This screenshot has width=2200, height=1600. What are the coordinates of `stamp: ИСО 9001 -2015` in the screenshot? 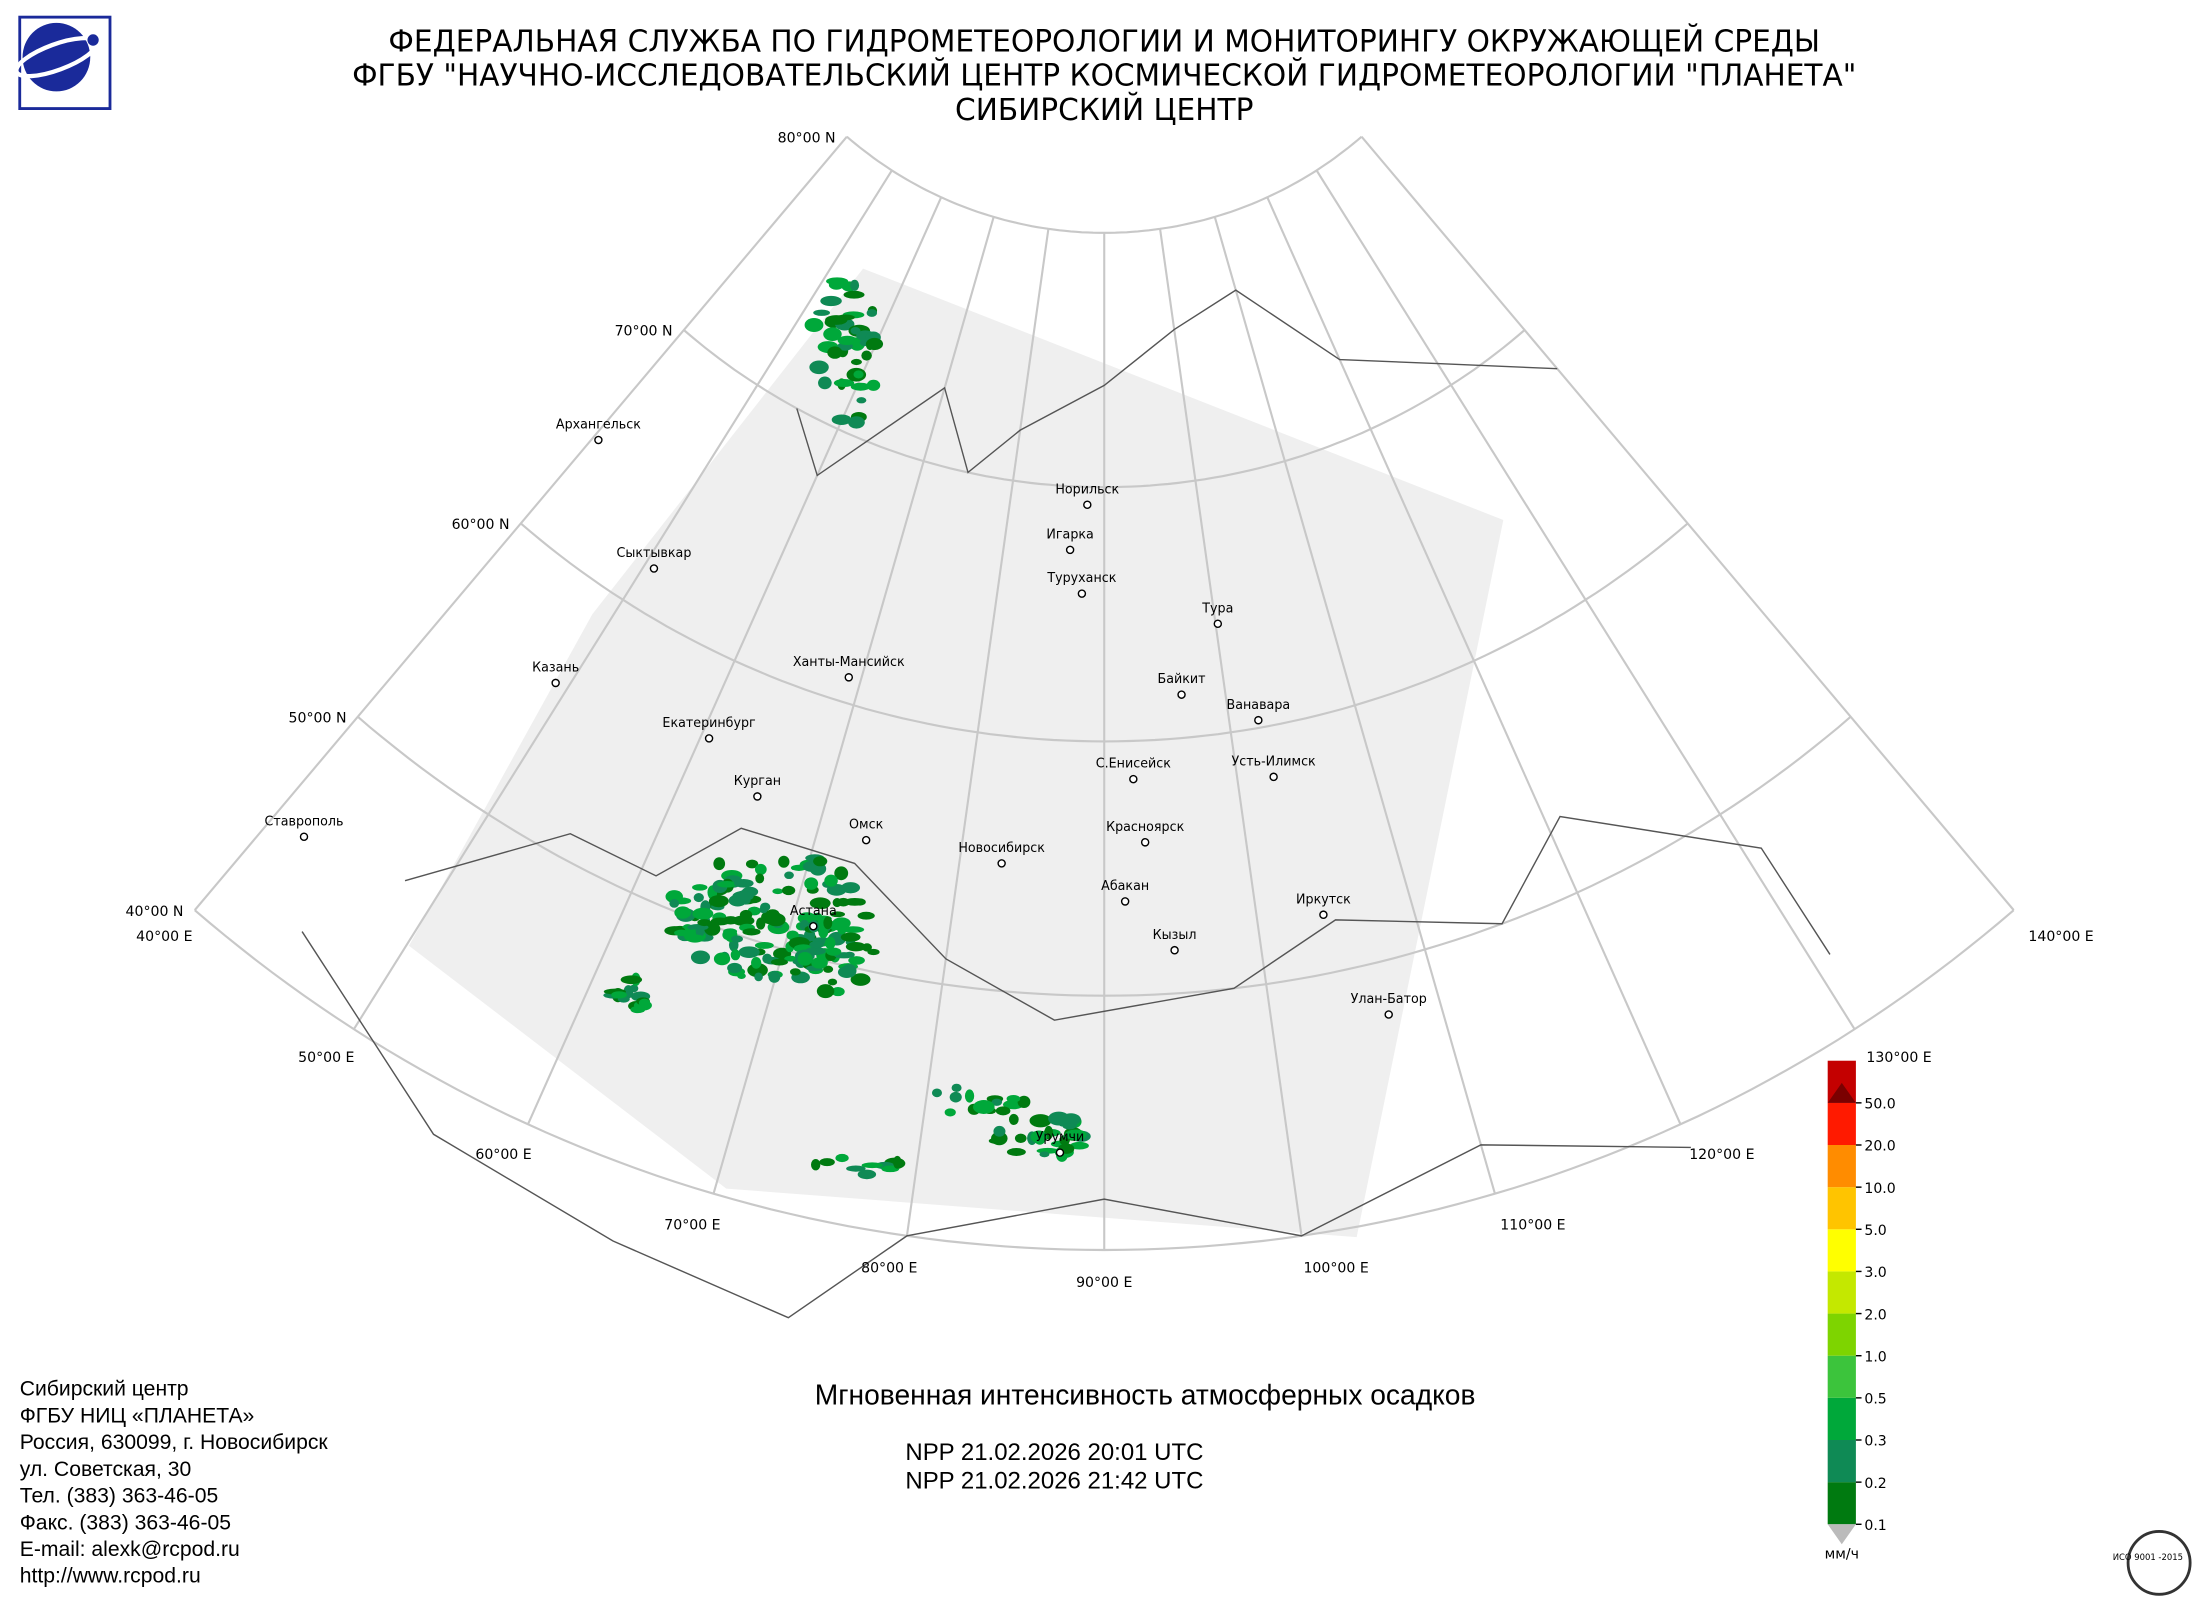 It's located at (2152, 1563).